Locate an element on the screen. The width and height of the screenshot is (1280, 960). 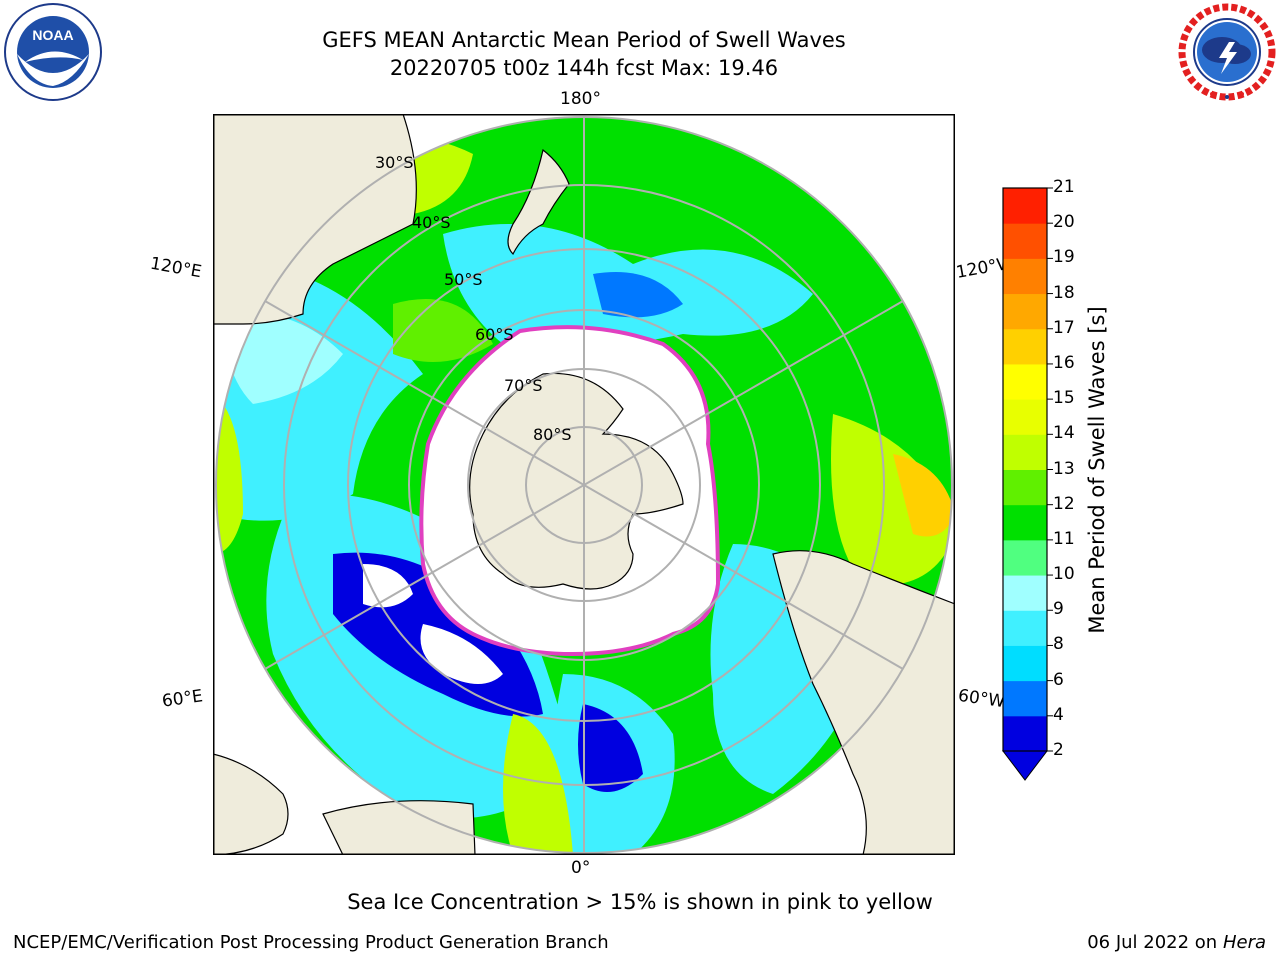
lon-label-120e: 120°E is located at coordinates (176, 268).